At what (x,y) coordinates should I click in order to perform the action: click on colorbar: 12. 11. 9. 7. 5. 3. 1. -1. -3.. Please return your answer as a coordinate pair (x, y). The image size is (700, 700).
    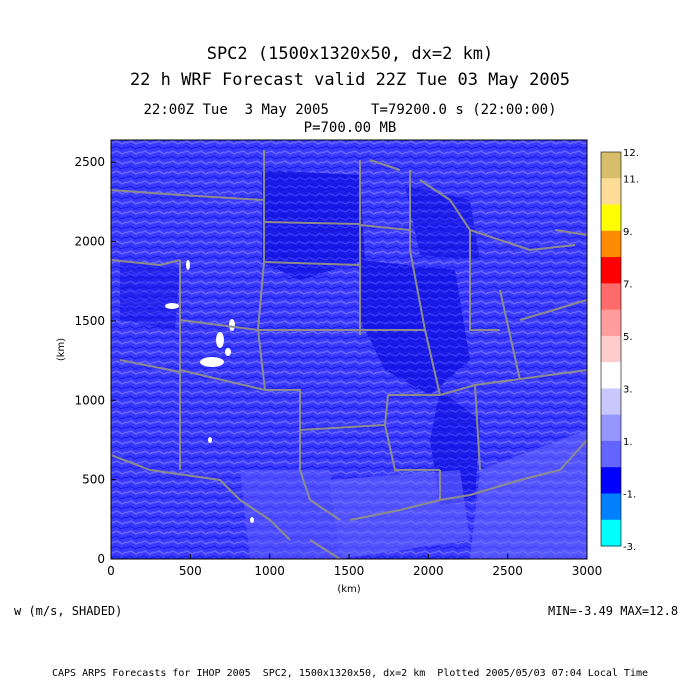
    Looking at the image, I should click on (619, 350).